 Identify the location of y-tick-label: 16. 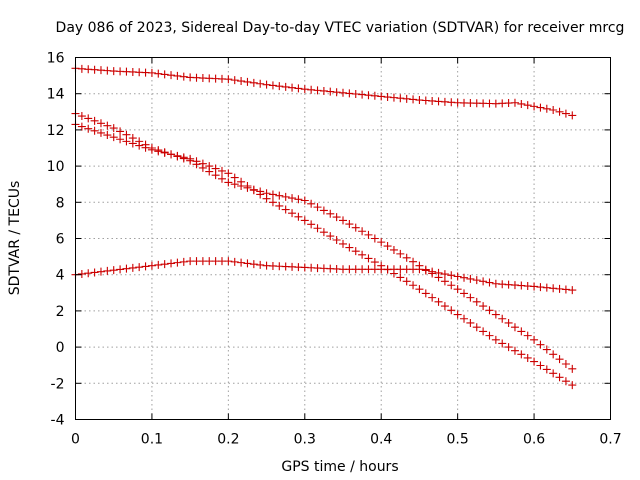
(56, 59).